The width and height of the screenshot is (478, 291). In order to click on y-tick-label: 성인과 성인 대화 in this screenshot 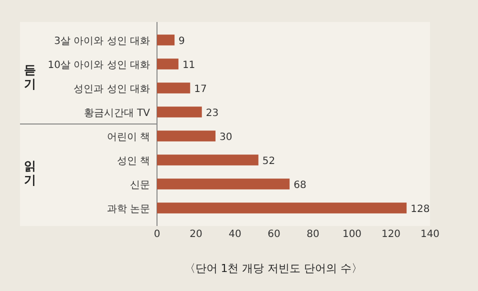, I will do `click(112, 89)`.